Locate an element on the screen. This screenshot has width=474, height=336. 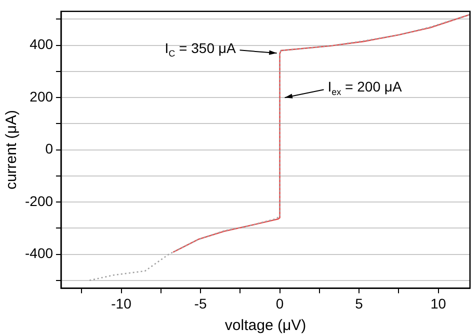
y-axis-title: current (μA) is located at coordinates (11, 150).